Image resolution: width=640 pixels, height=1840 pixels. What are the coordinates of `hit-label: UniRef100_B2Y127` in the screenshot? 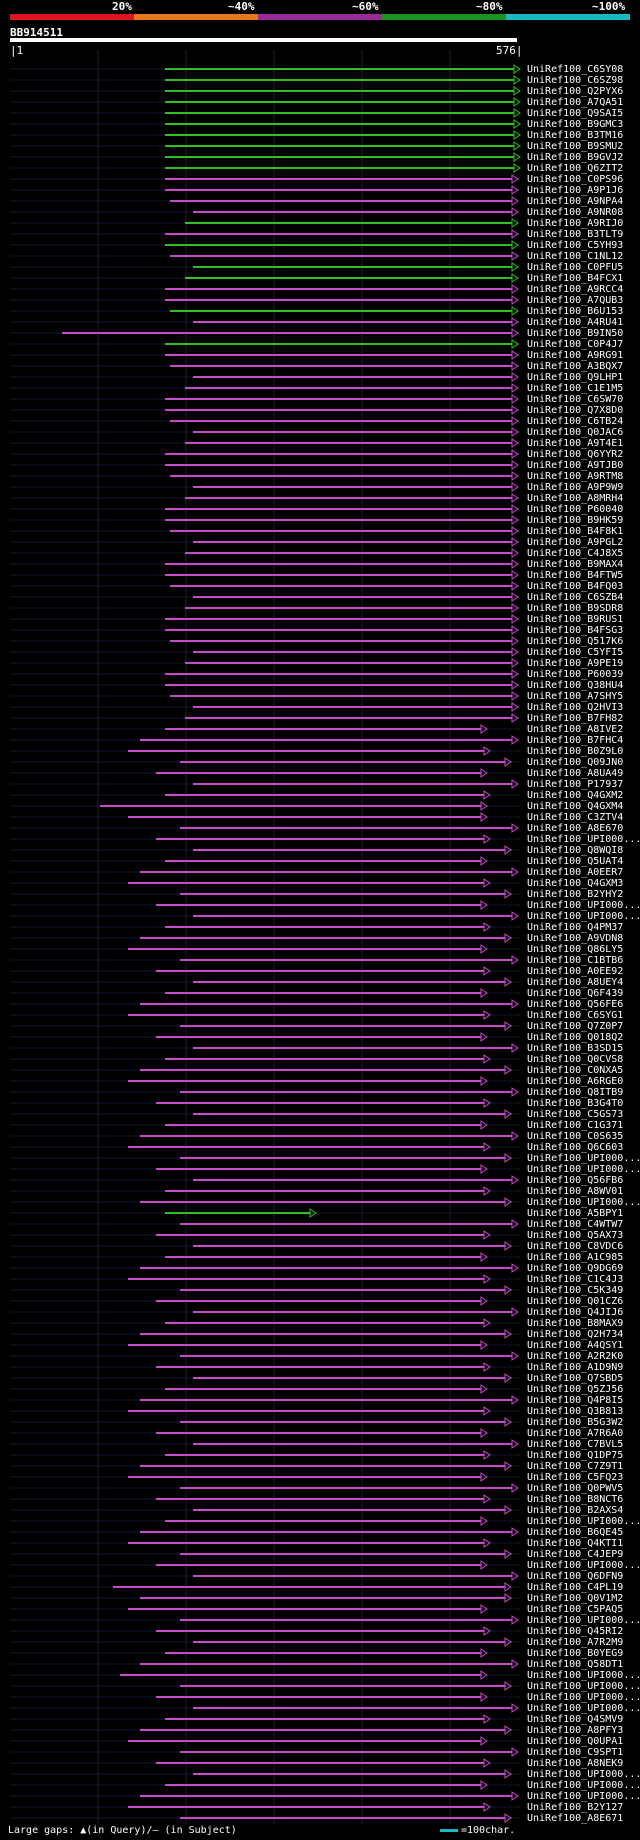 It's located at (575, 1807).